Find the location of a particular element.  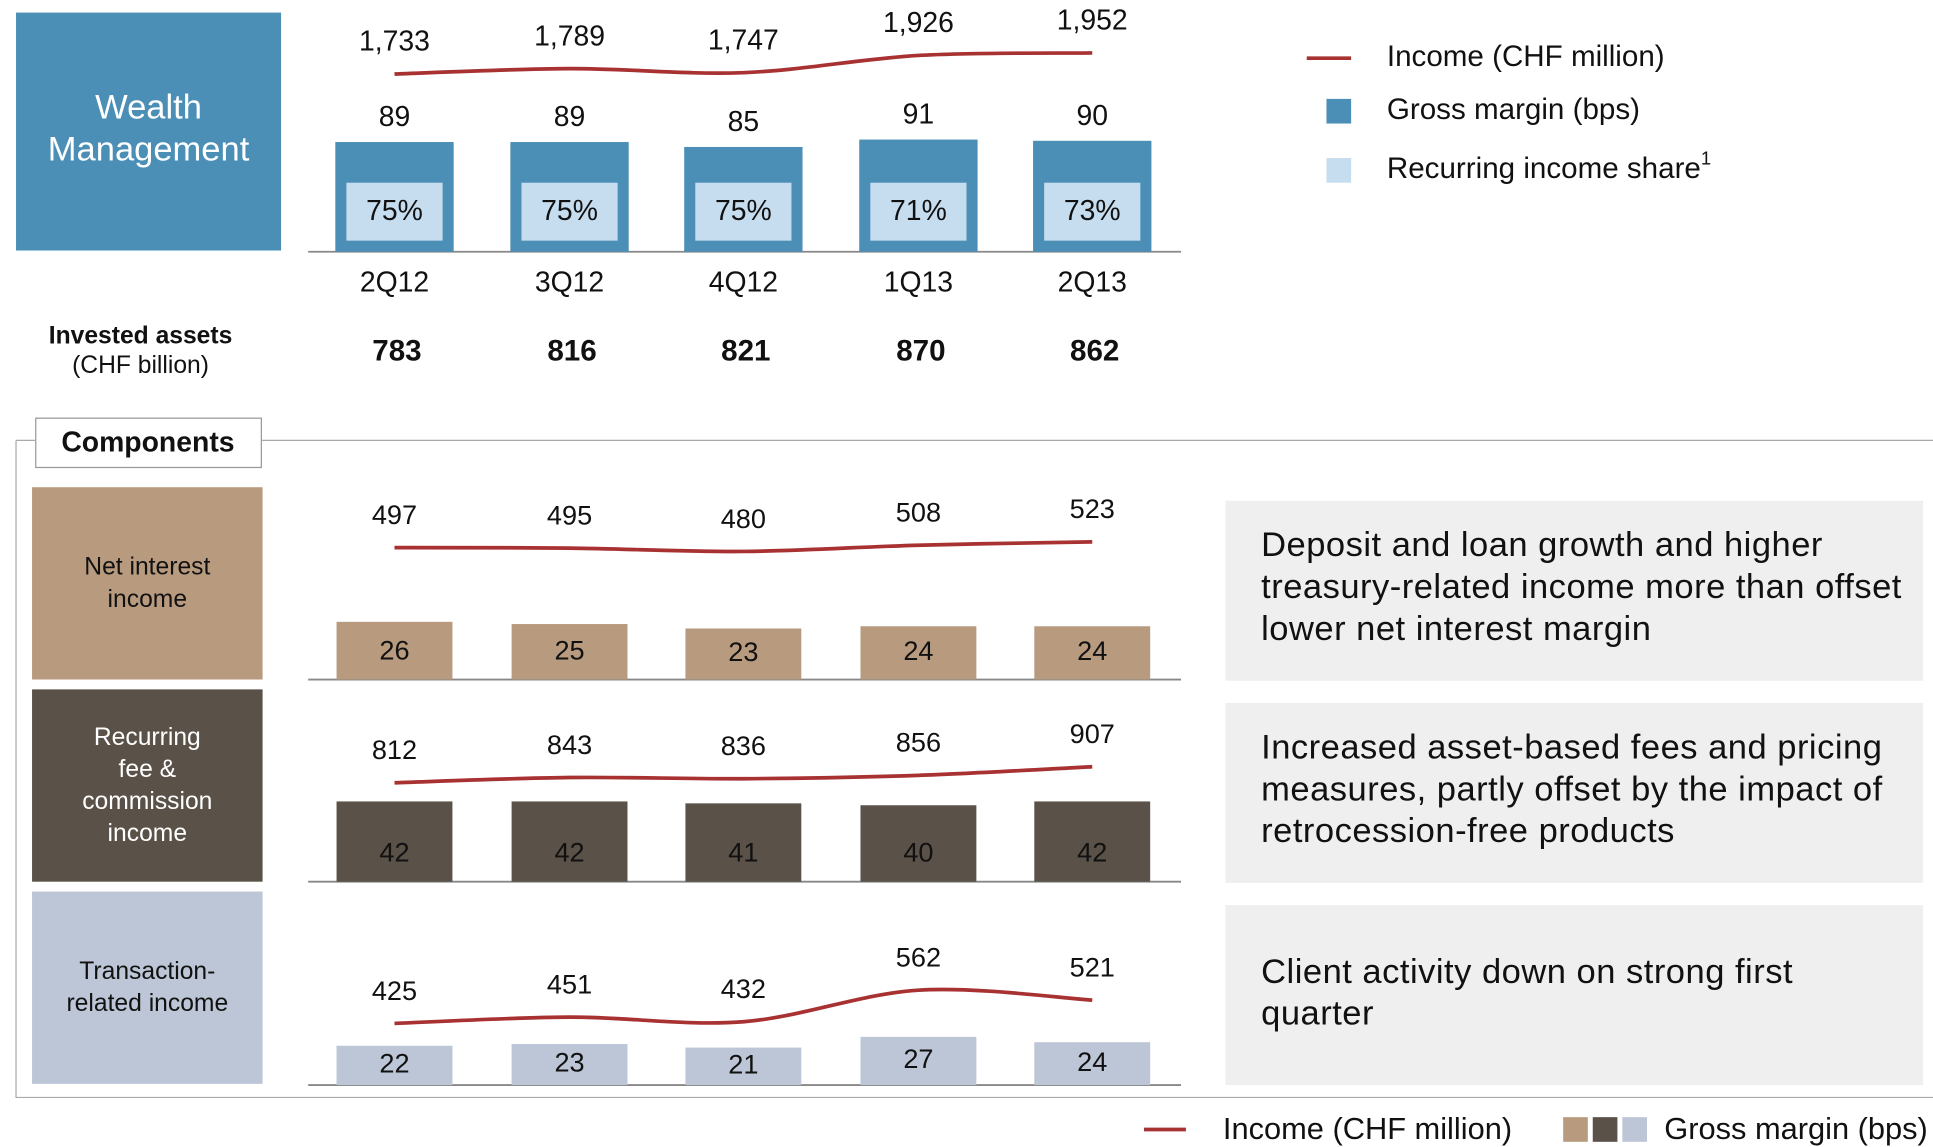

components-title: Components is located at coordinates (147, 443).